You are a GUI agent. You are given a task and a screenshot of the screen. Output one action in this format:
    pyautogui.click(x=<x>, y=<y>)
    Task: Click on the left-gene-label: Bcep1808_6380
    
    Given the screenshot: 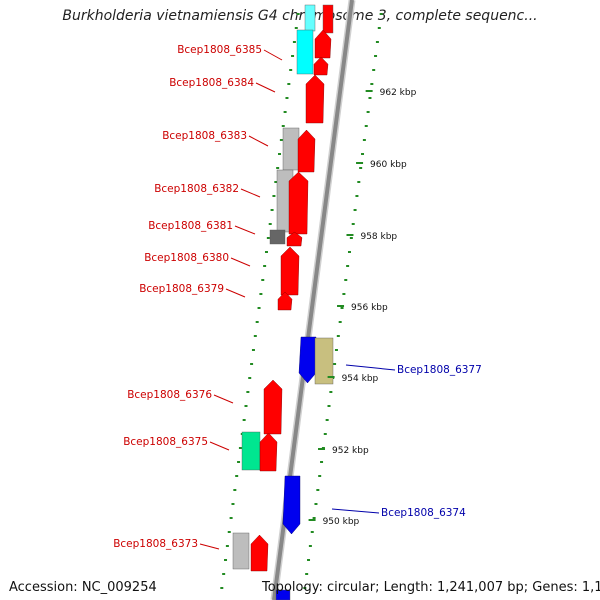 What is the action you would take?
    pyautogui.click(x=186, y=258)
    